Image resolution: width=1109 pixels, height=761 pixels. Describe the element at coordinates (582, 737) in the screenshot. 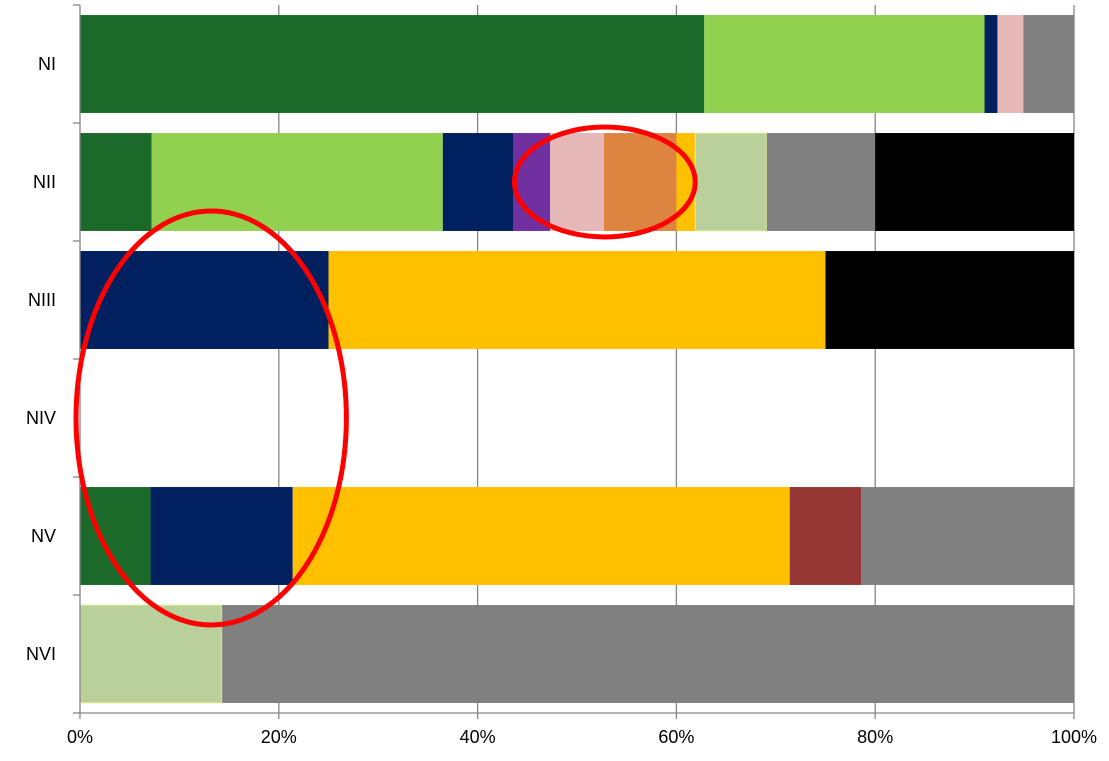

I see `x-tick-labels: 0% 20% 40% 60% 80% 100%` at that location.